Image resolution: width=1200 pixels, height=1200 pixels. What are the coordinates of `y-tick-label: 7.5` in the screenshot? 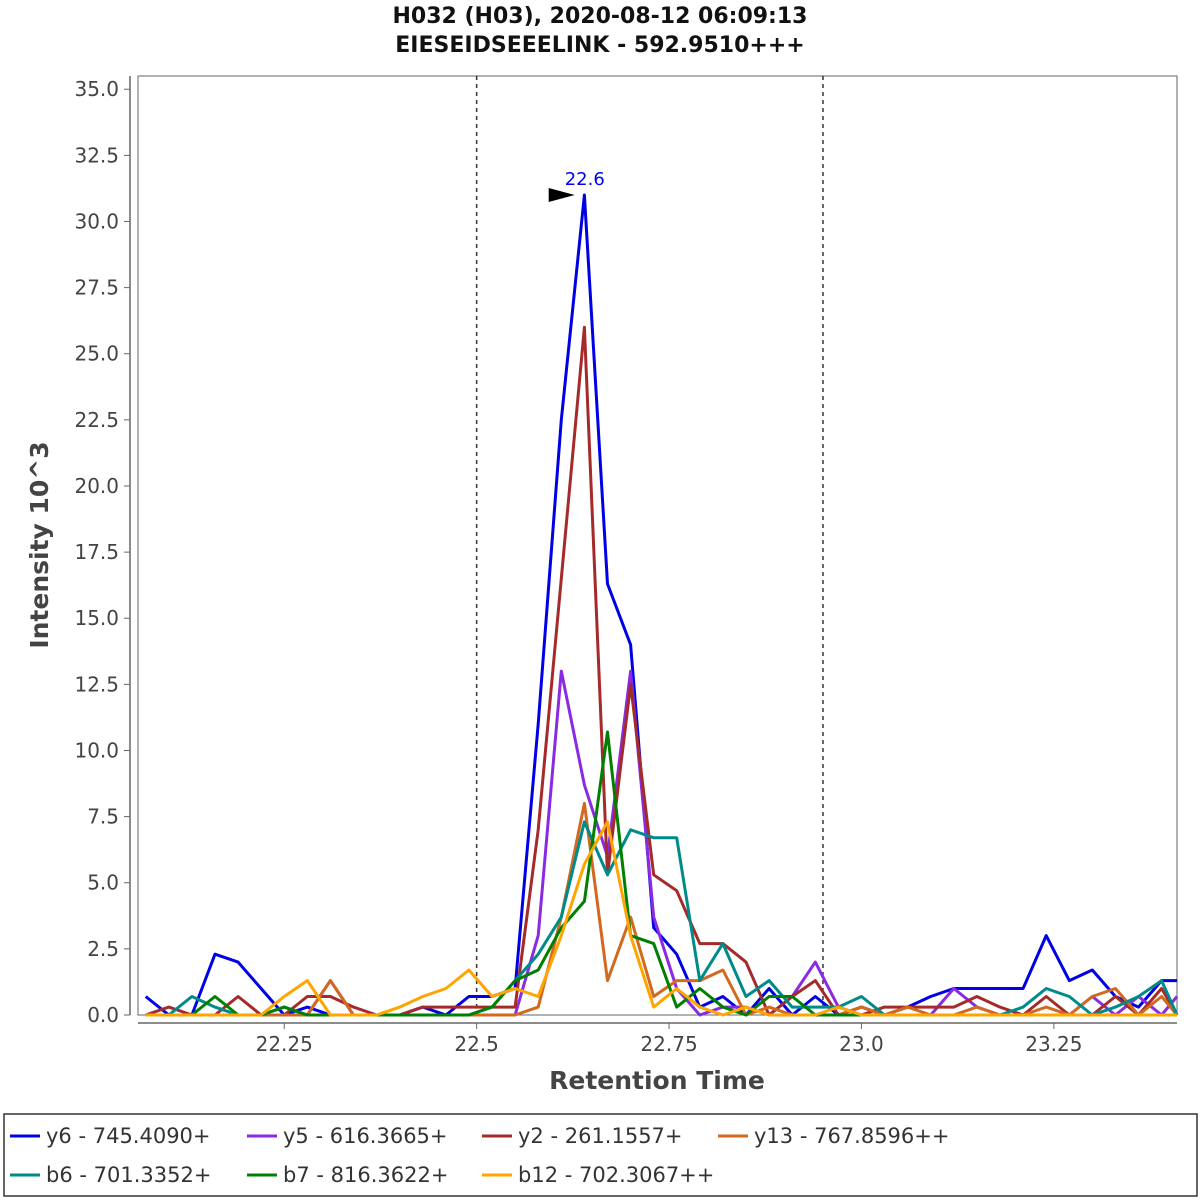 It's located at (103, 817).